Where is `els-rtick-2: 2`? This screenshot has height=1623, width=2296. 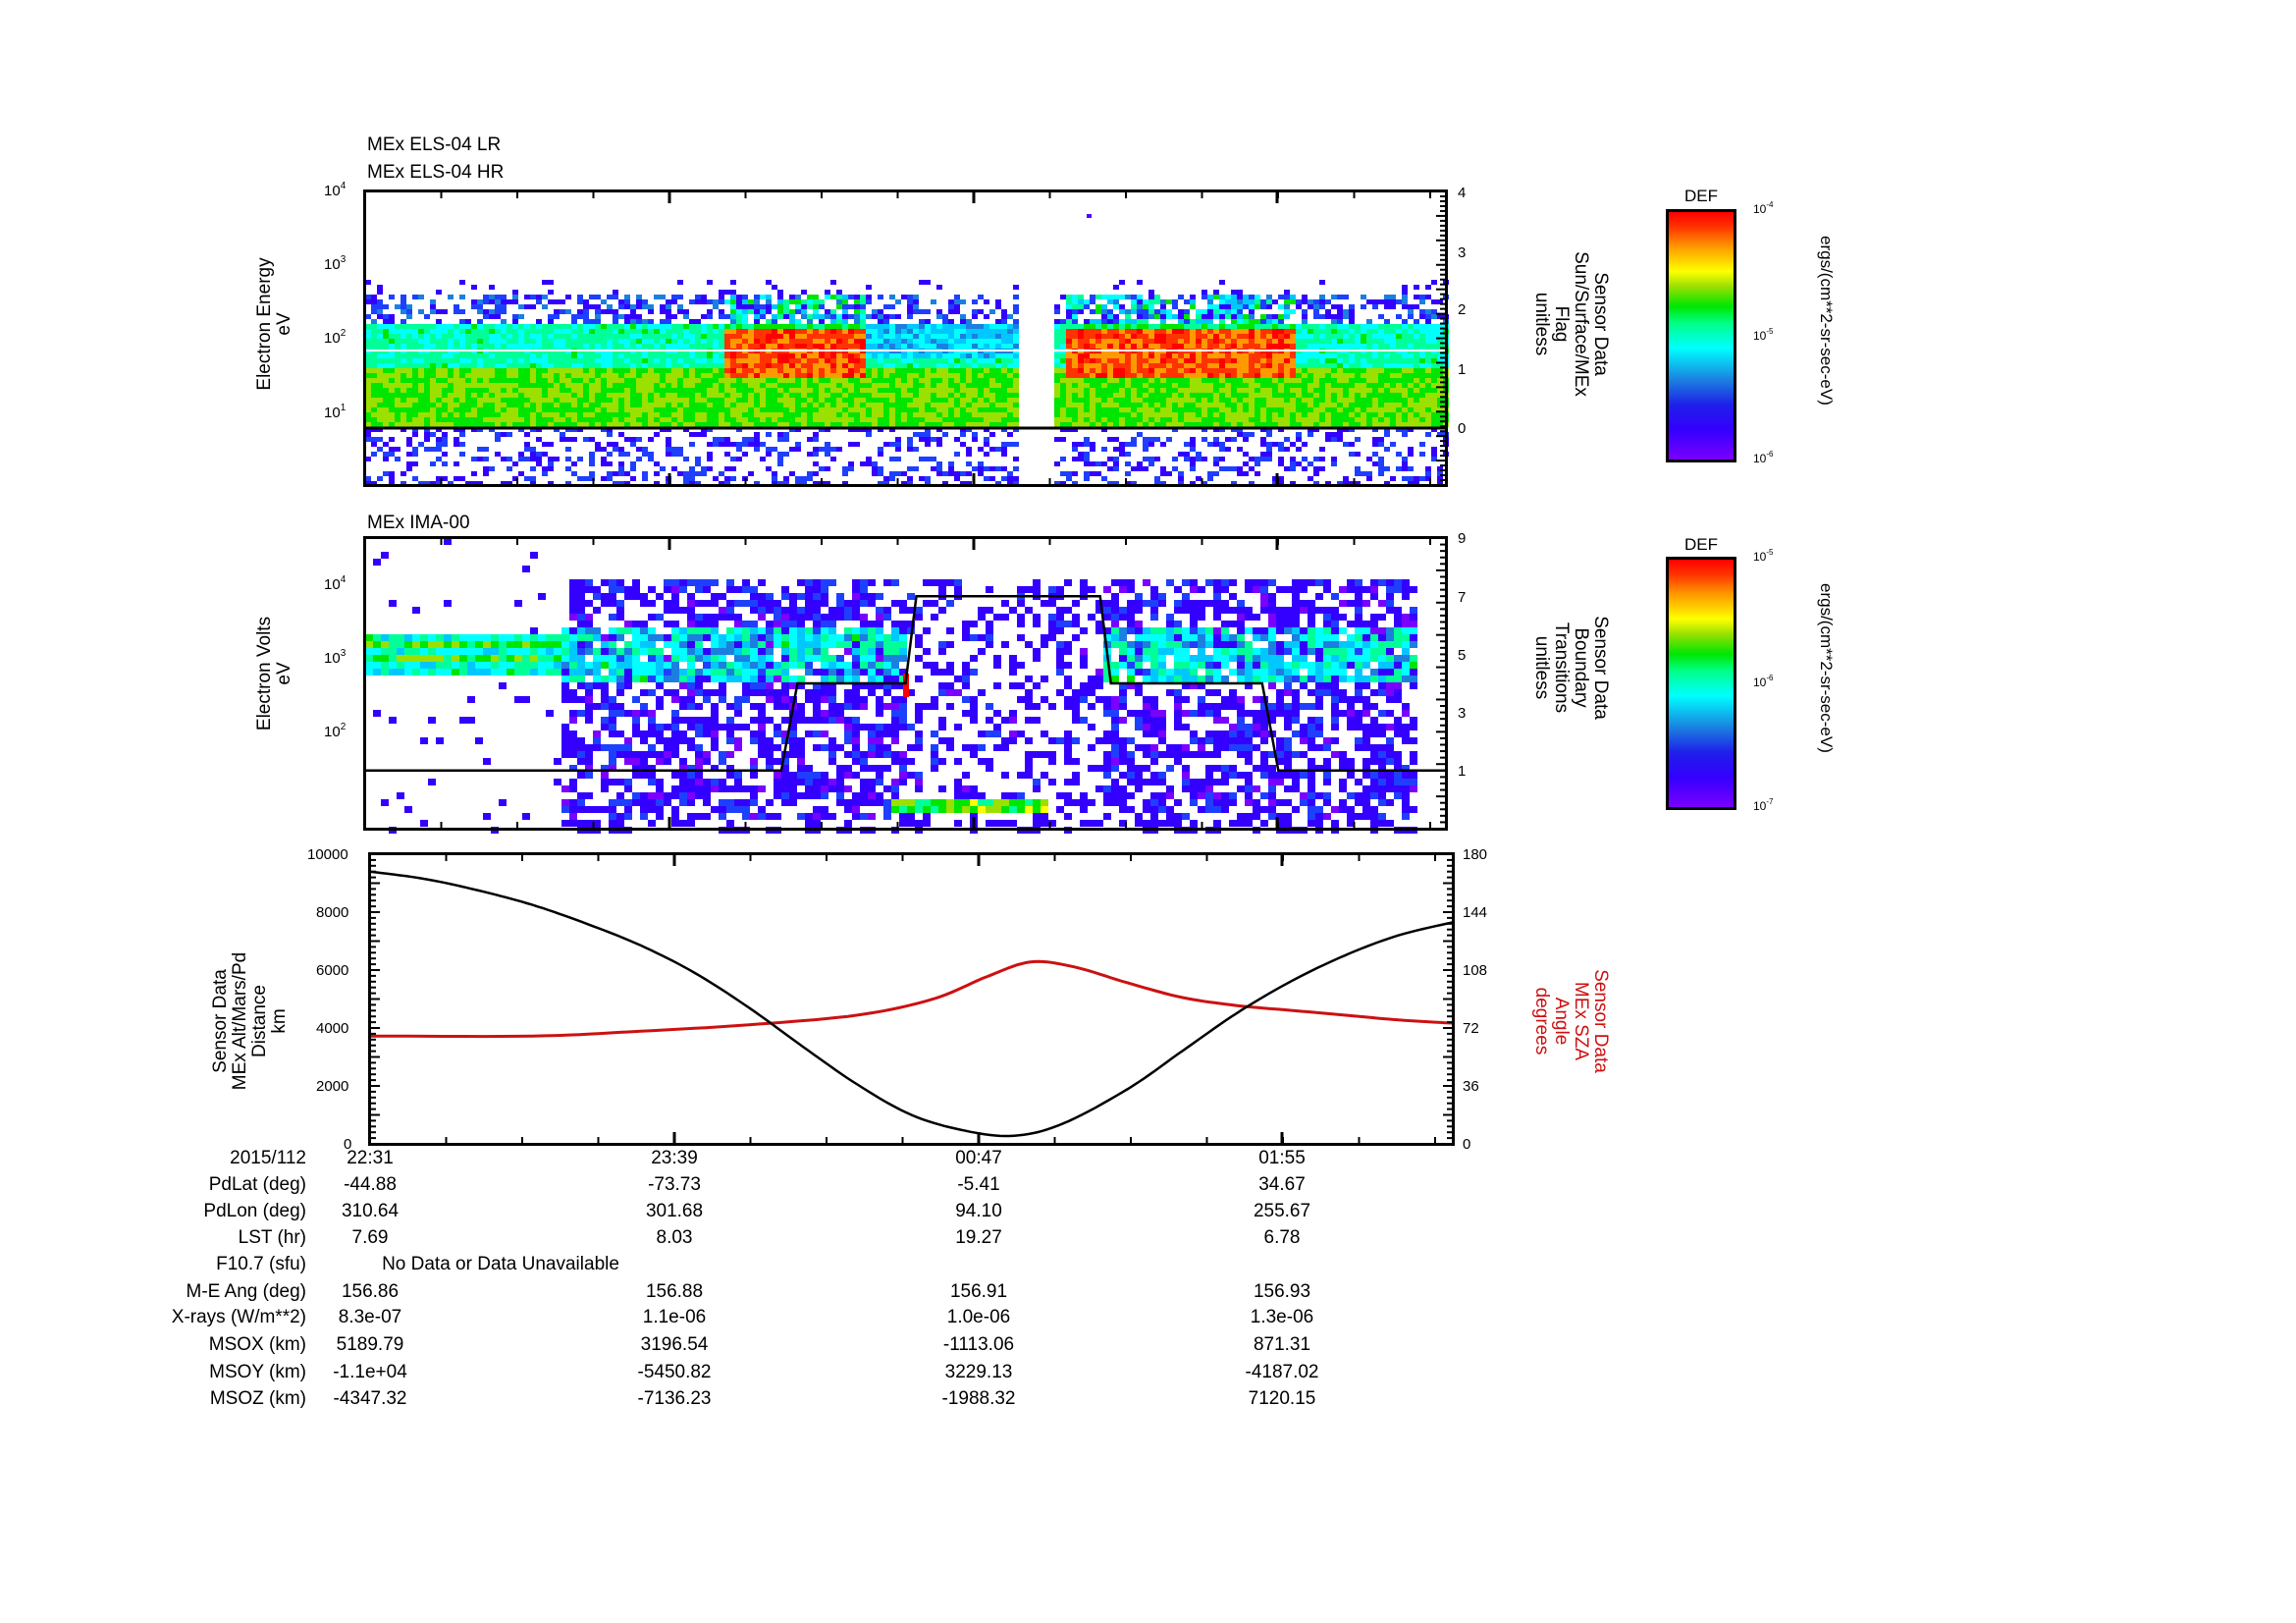
els-rtick-2: 2 is located at coordinates (1462, 309).